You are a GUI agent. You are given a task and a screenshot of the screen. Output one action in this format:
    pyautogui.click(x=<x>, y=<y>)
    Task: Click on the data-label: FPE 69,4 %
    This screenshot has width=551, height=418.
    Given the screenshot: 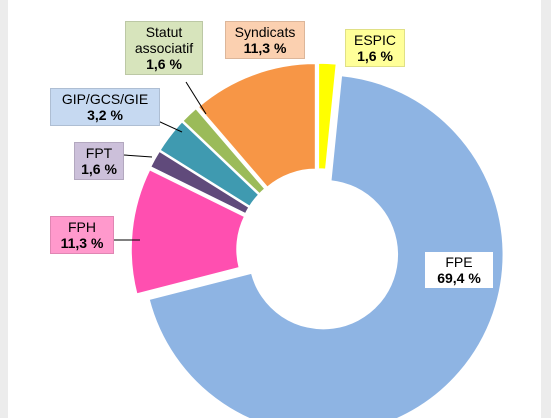 What is the action you would take?
    pyautogui.click(x=459, y=270)
    